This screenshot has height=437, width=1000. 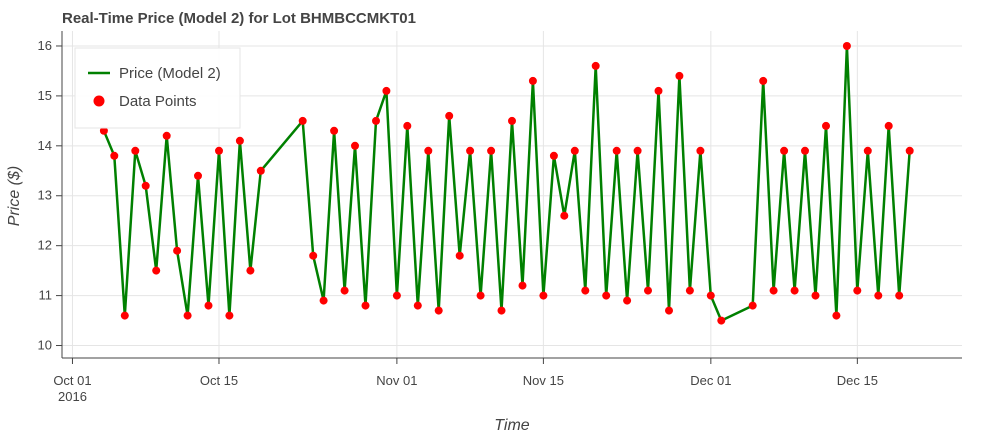 I want to click on y-axis-label: Price ($), so click(x=14, y=196).